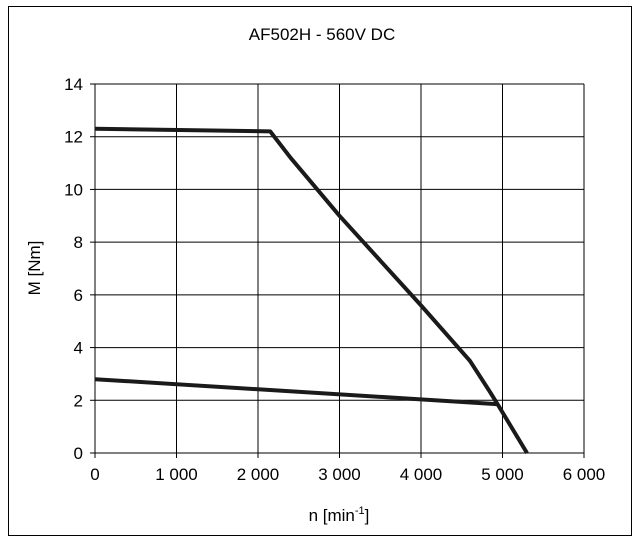  Describe the element at coordinates (73, 84) in the screenshot. I see `y-tick-label: 14` at that location.